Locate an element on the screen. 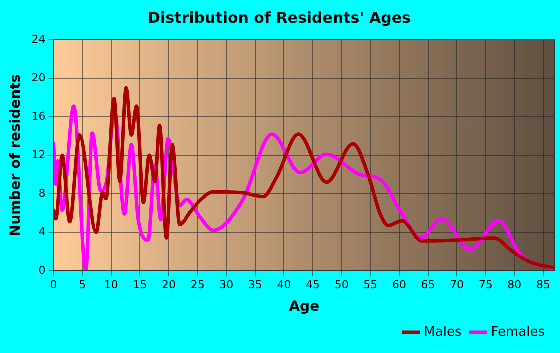  y-tick-label: 8 is located at coordinates (42, 193).